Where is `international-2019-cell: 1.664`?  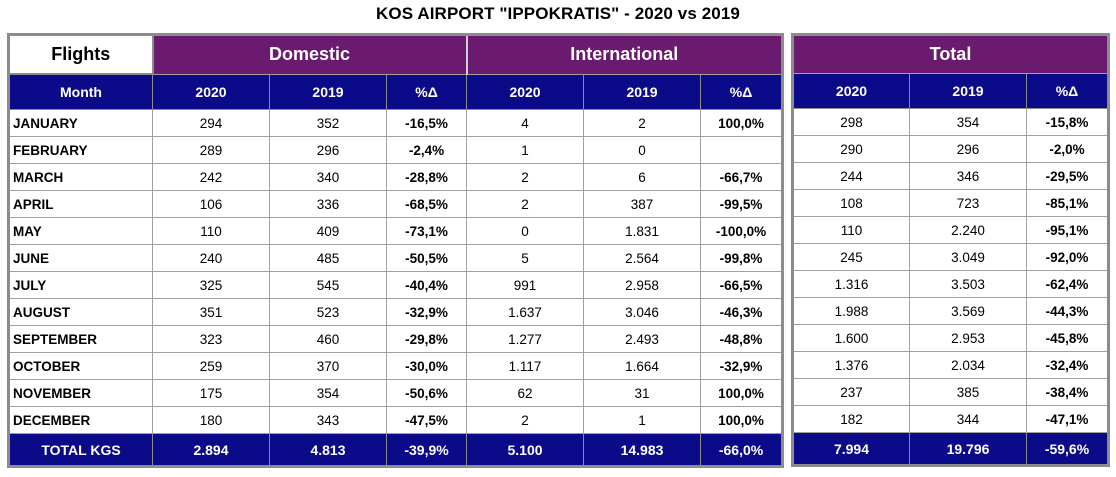
international-2019-cell: 1.664 is located at coordinates (642, 366).